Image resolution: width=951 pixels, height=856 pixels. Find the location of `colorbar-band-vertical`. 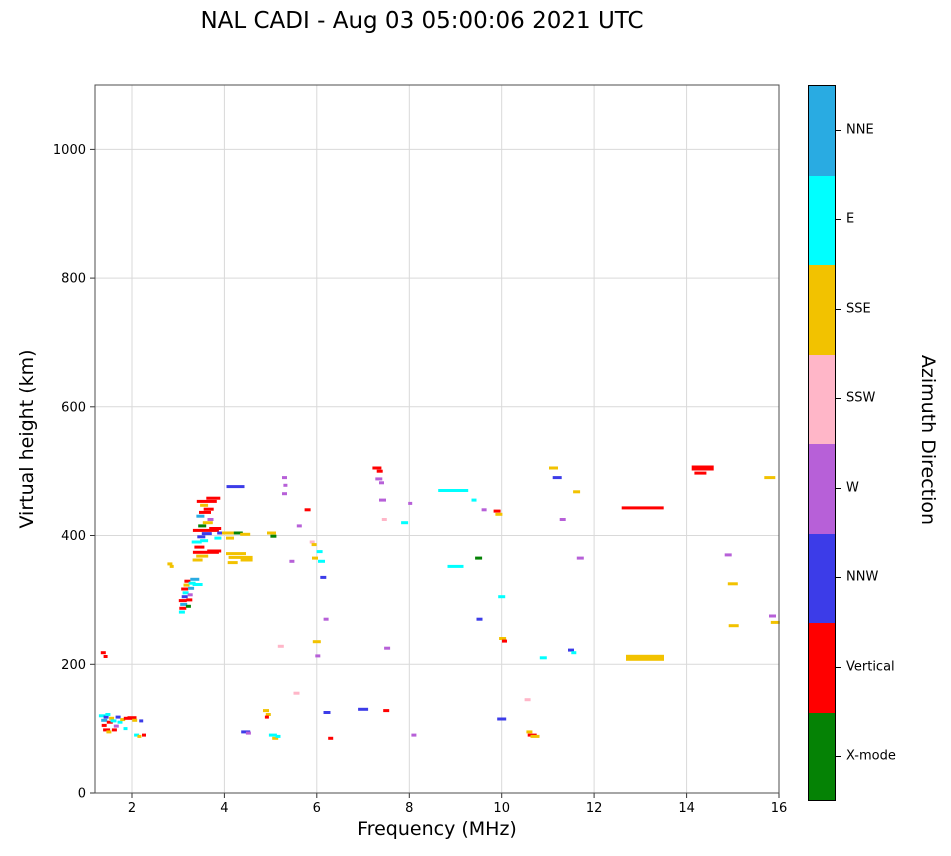

colorbar-band-vertical is located at coordinates (822, 668).